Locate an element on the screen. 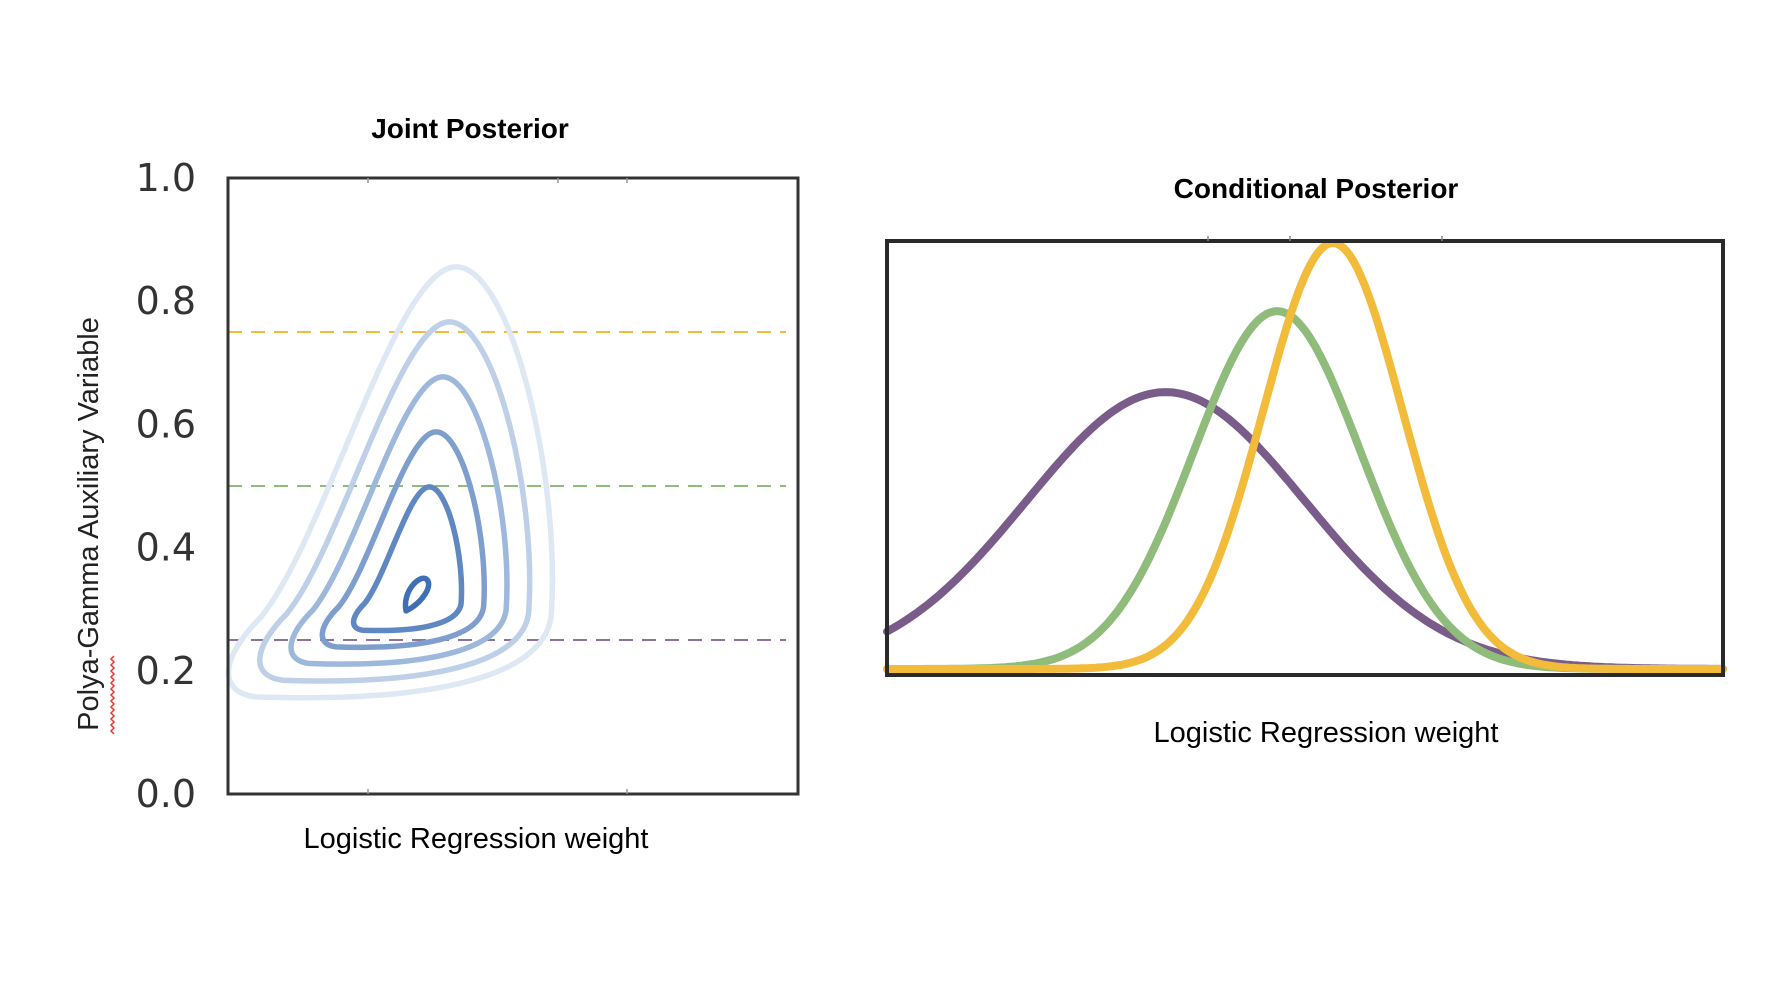 The width and height of the screenshot is (1786, 1000). joint-x-axis-label: Logistic Regression weight is located at coordinates (476, 839).